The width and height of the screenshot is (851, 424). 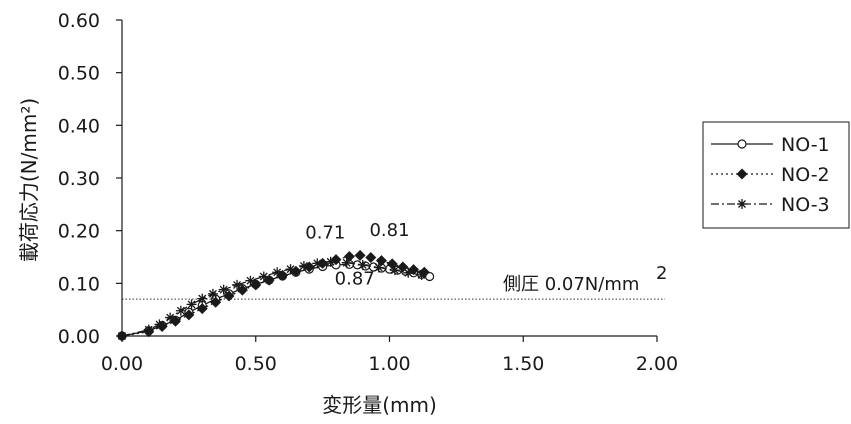 What do you see at coordinates (657, 364) in the screenshot?
I see `x-tick-label: 2.00` at bounding box center [657, 364].